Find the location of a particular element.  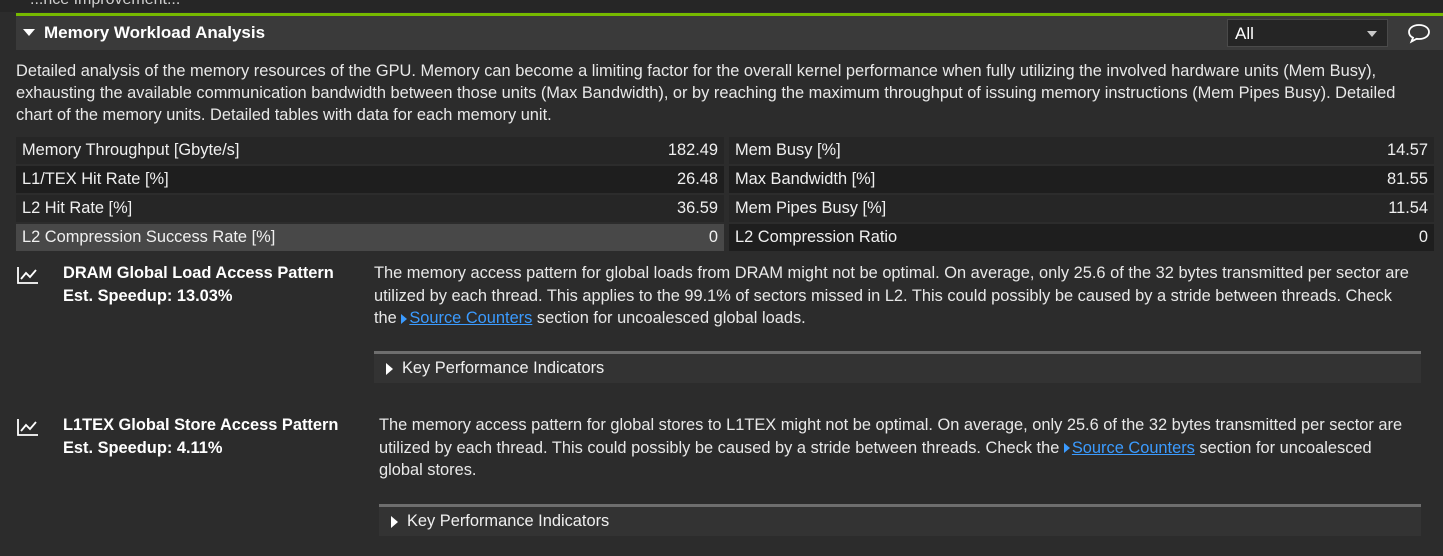

rule-message-text: section for uncoalesced global loads. is located at coordinates (669, 318).